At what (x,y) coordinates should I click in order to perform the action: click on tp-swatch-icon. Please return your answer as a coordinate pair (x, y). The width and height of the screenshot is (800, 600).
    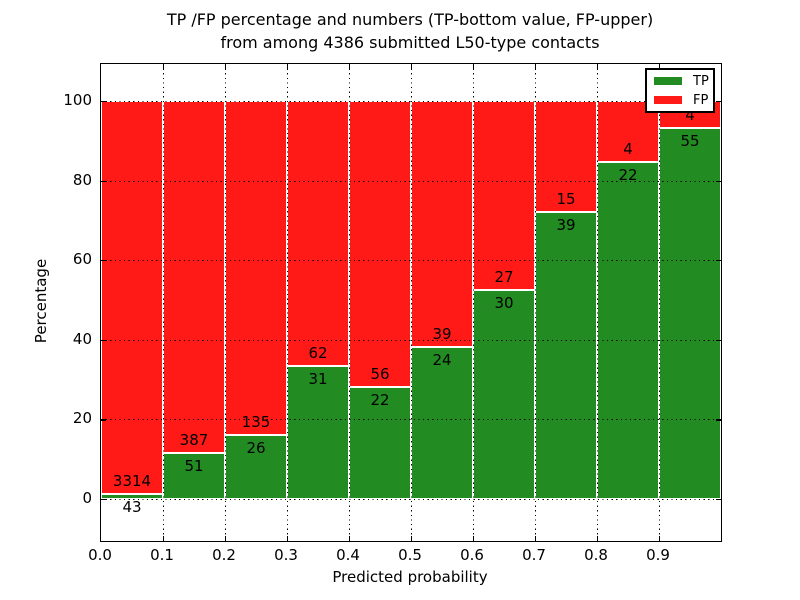
    Looking at the image, I should click on (668, 81).